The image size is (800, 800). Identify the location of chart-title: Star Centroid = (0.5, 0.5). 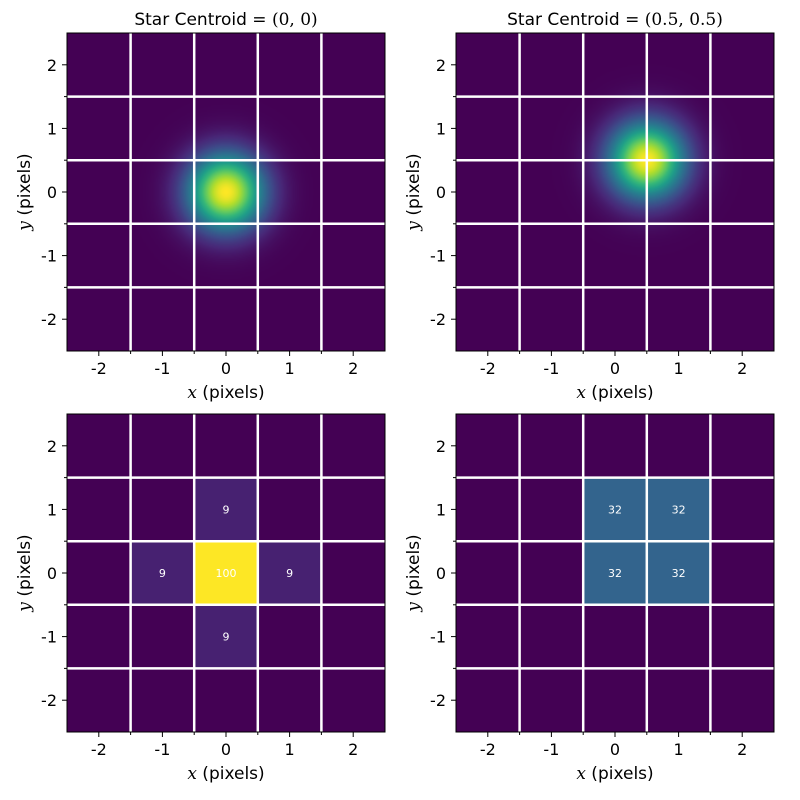
(615, 20).